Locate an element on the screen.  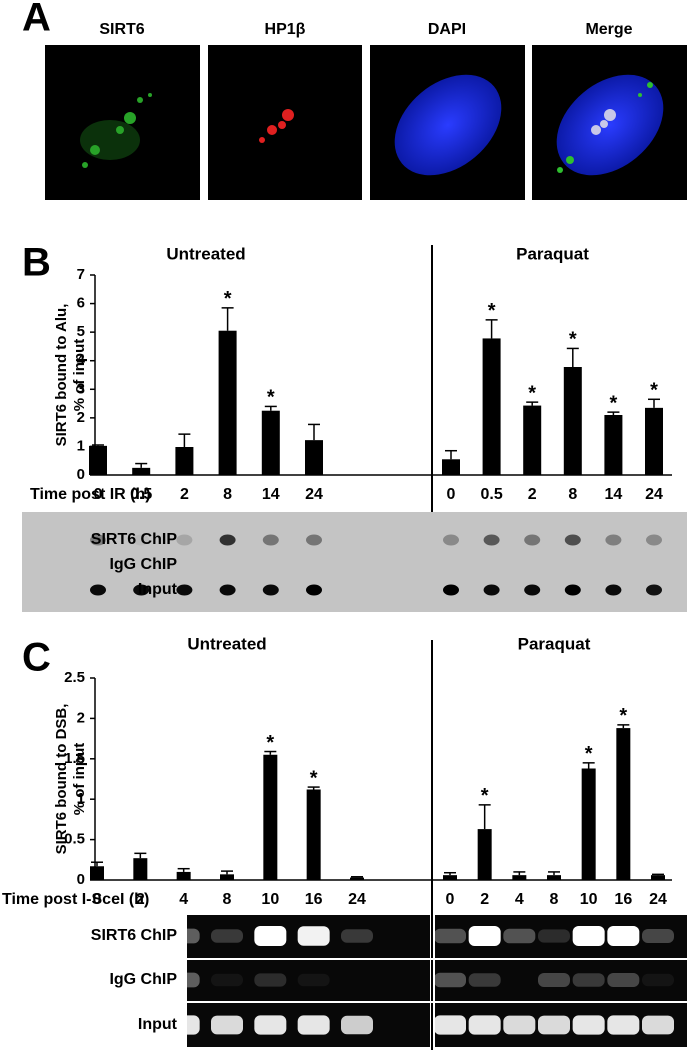
x-tick-label: 10 is located at coordinates (270, 899).